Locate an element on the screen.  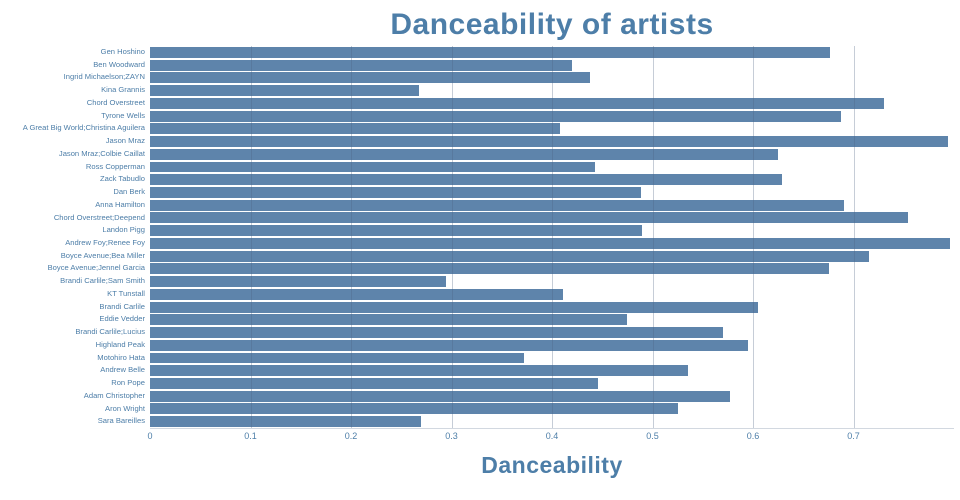
chart-row: Boyce Avenue;Jennel Garcia is located at coordinates (477, 268).